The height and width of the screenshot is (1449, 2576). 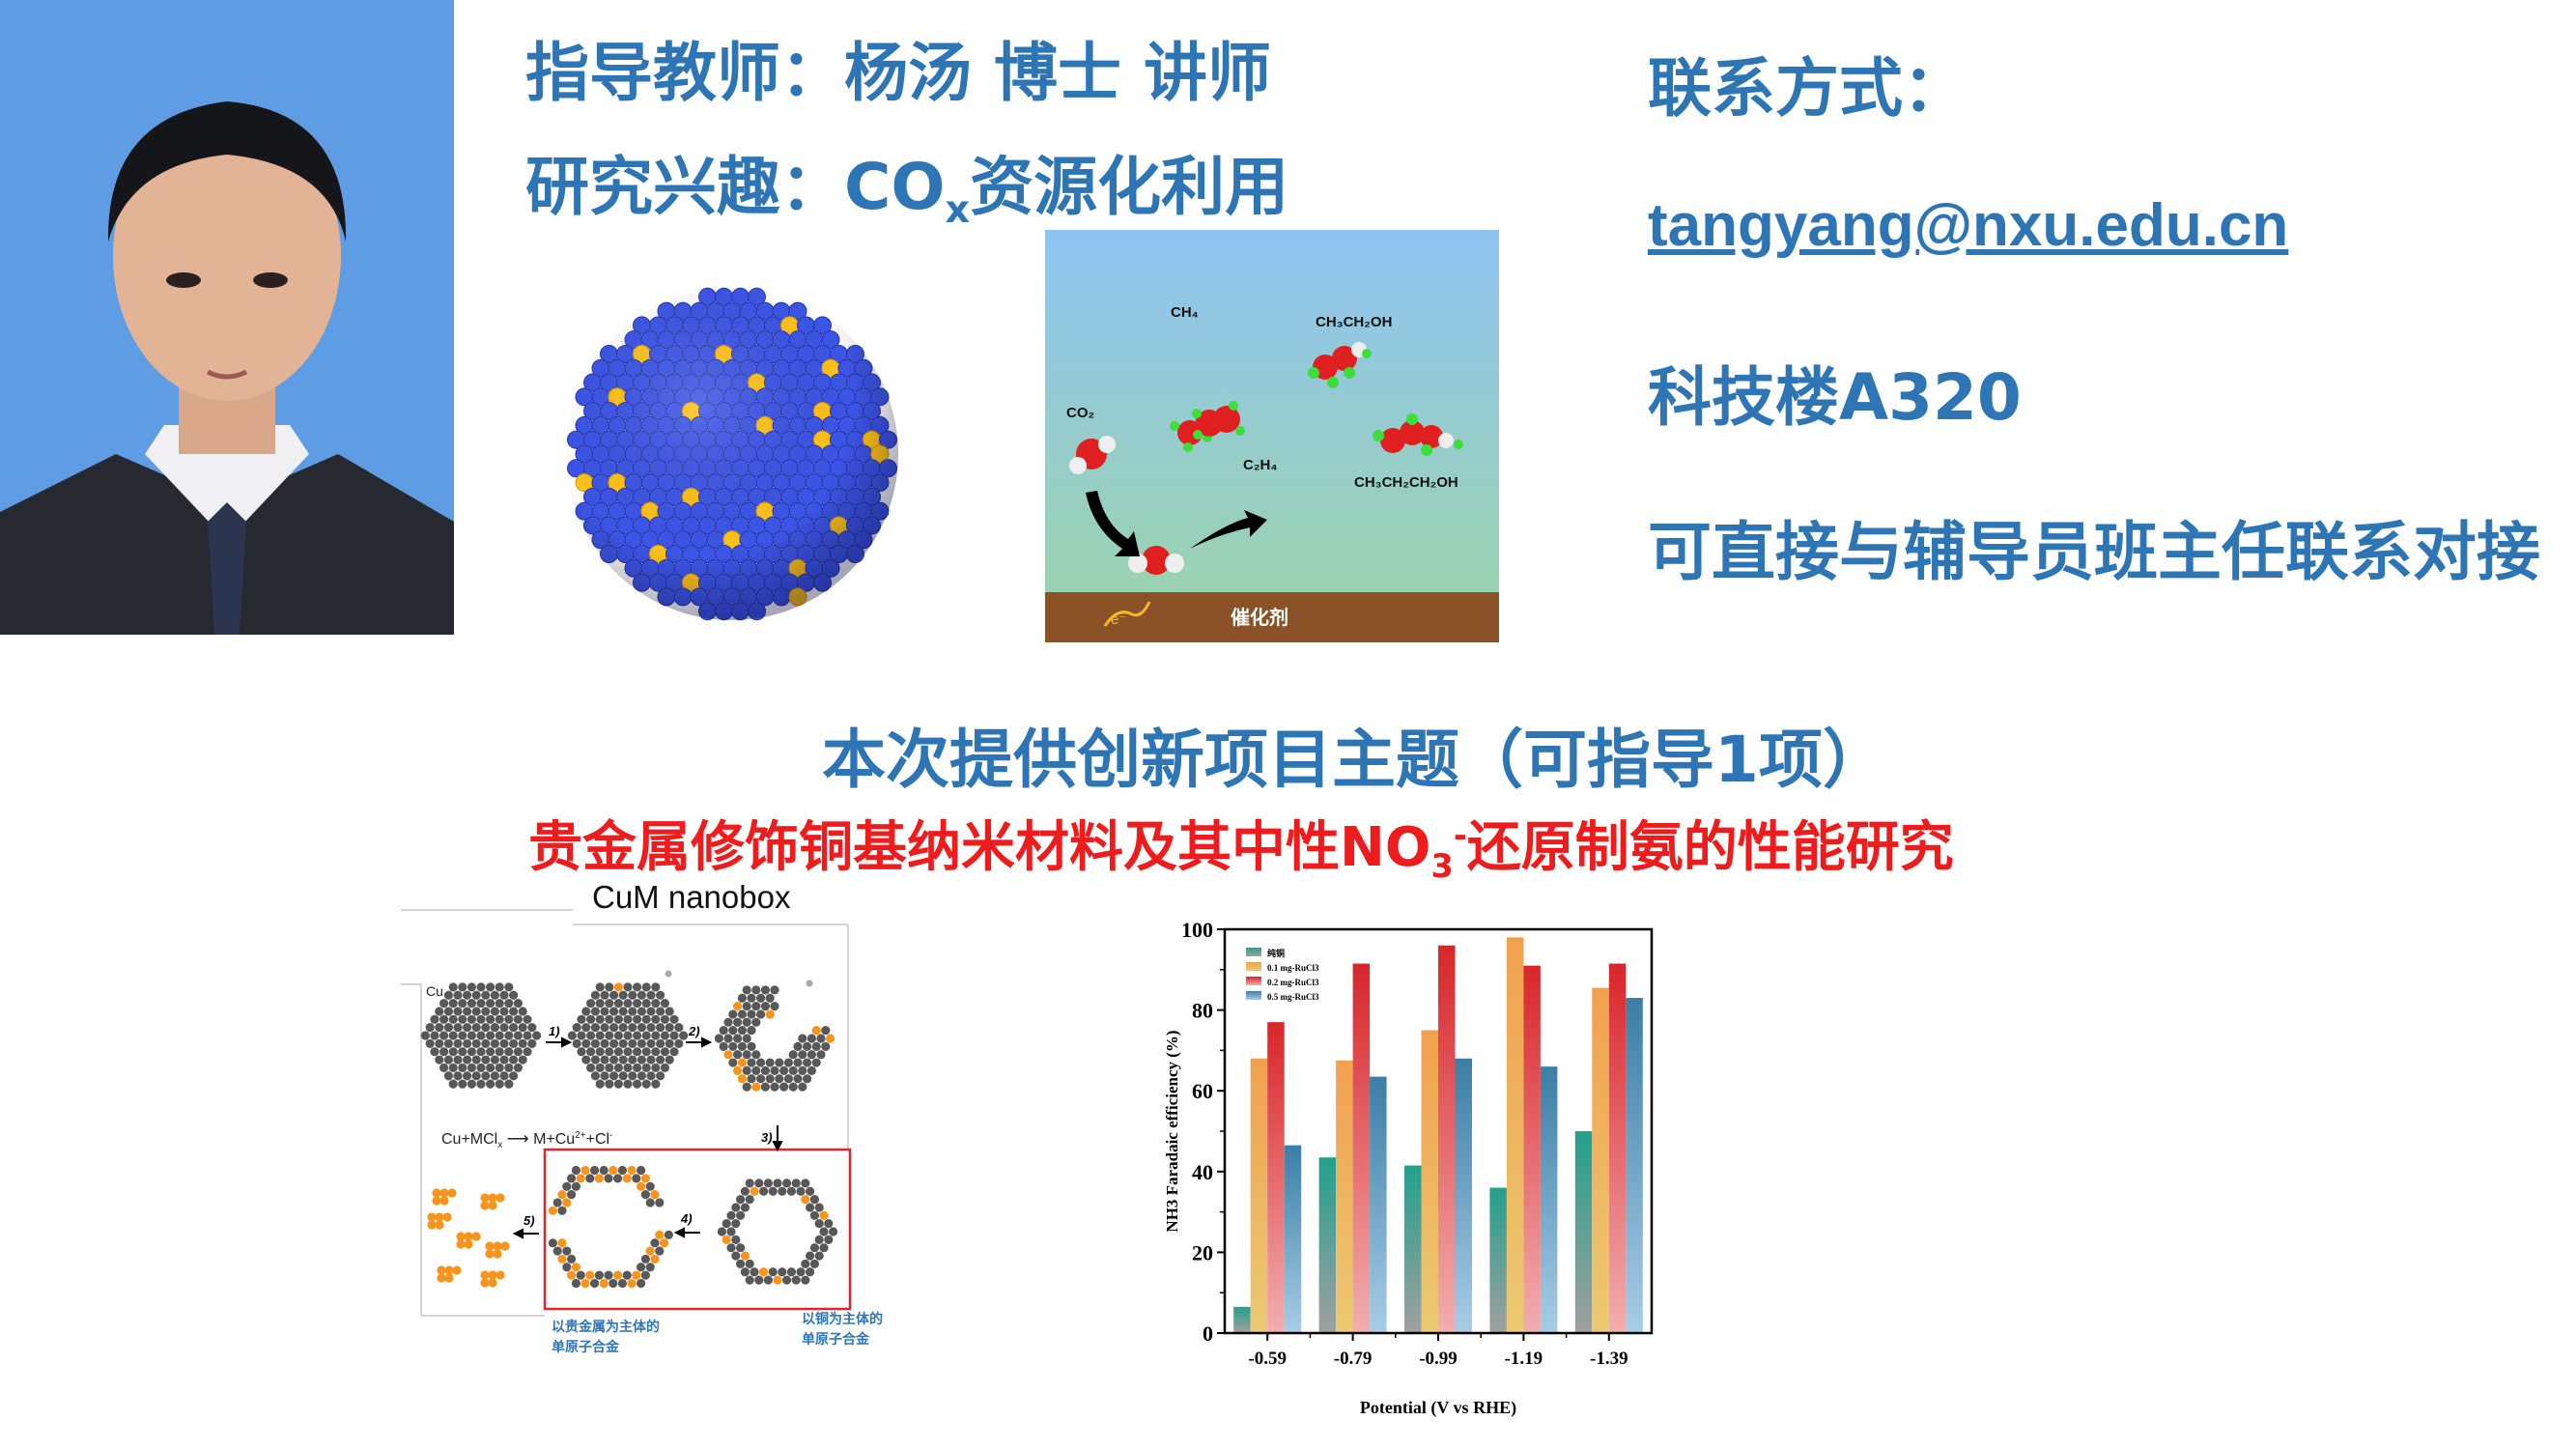 I want to click on bar--1.39-3, so click(x=1634, y=1165).